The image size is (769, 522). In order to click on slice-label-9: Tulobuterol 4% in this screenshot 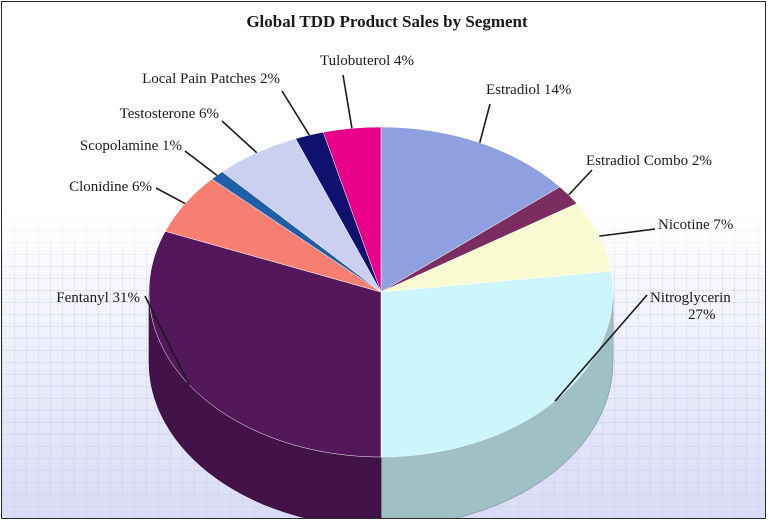, I will do `click(367, 61)`.